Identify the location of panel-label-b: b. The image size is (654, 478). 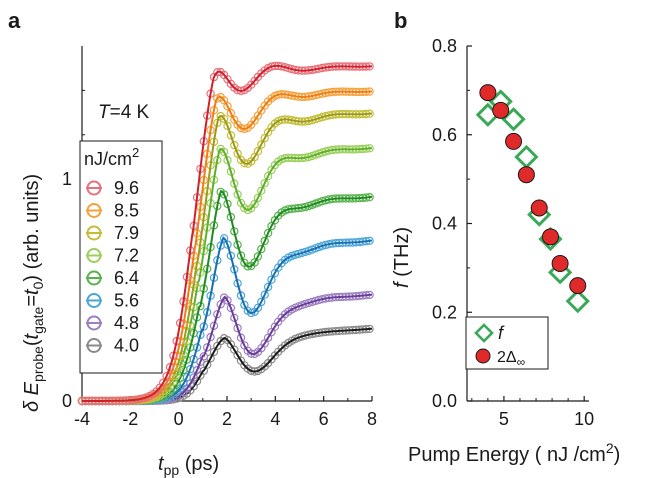
(400, 20).